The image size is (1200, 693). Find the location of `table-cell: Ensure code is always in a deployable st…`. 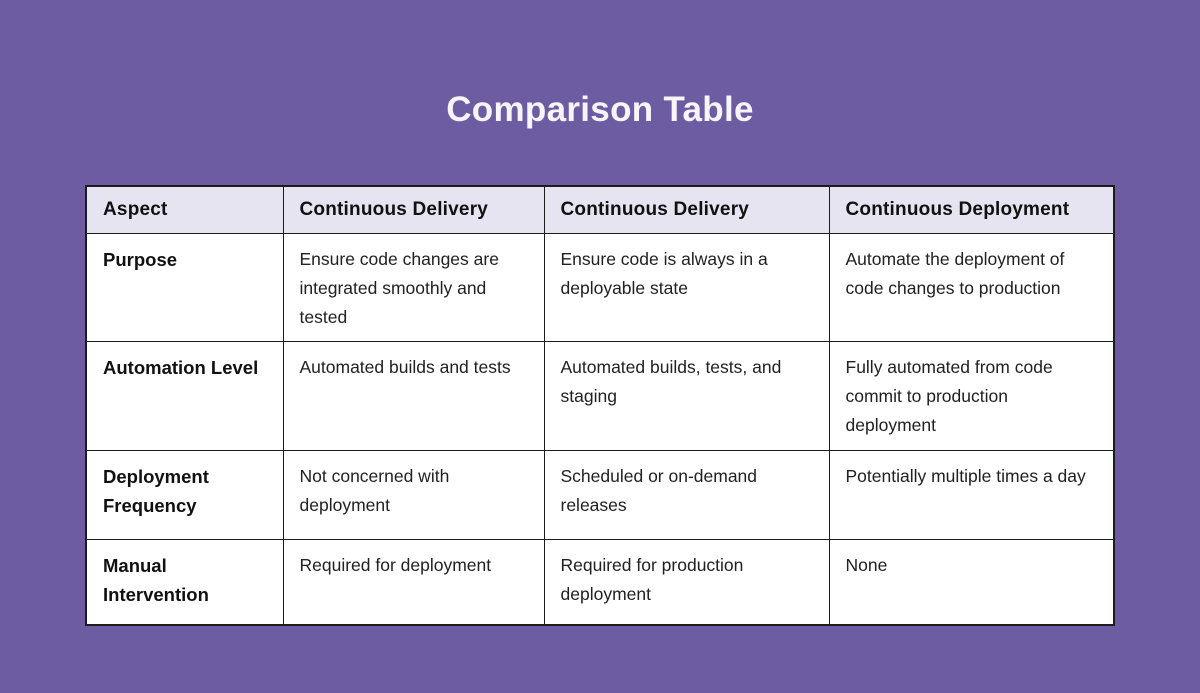

table-cell: Ensure code is always in a deployable st… is located at coordinates (686, 287).